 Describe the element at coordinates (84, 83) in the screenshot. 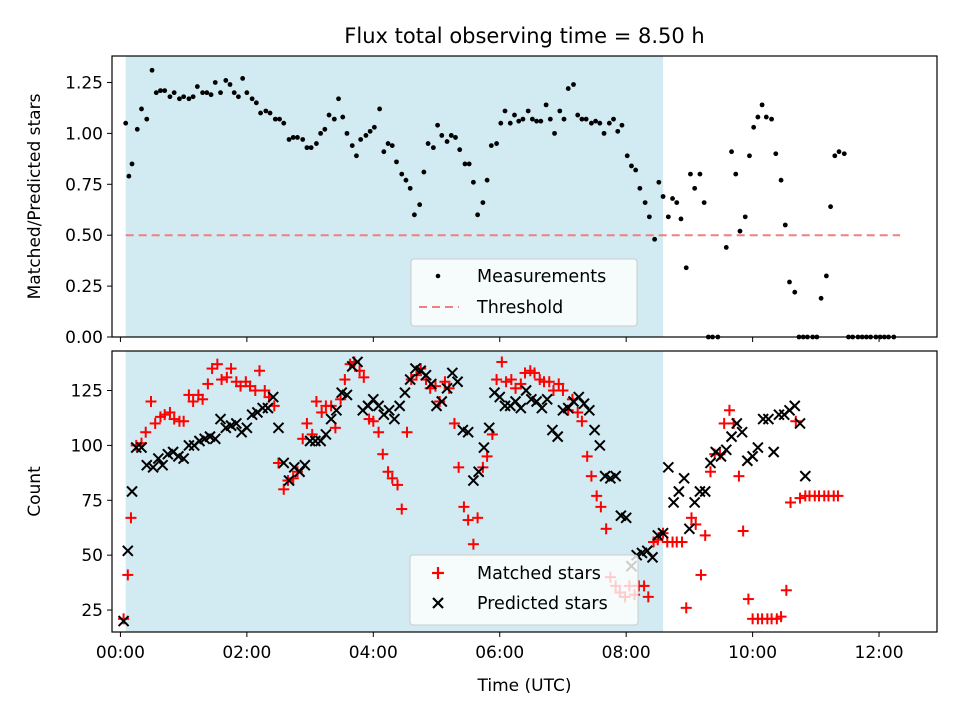

I see `y-tick-label: 1.25` at that location.